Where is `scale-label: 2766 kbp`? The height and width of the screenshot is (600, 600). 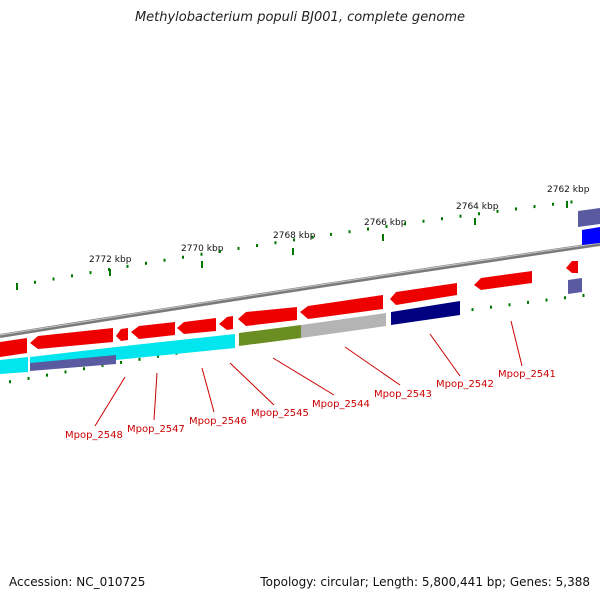
scale-label: 2766 kbp is located at coordinates (385, 223).